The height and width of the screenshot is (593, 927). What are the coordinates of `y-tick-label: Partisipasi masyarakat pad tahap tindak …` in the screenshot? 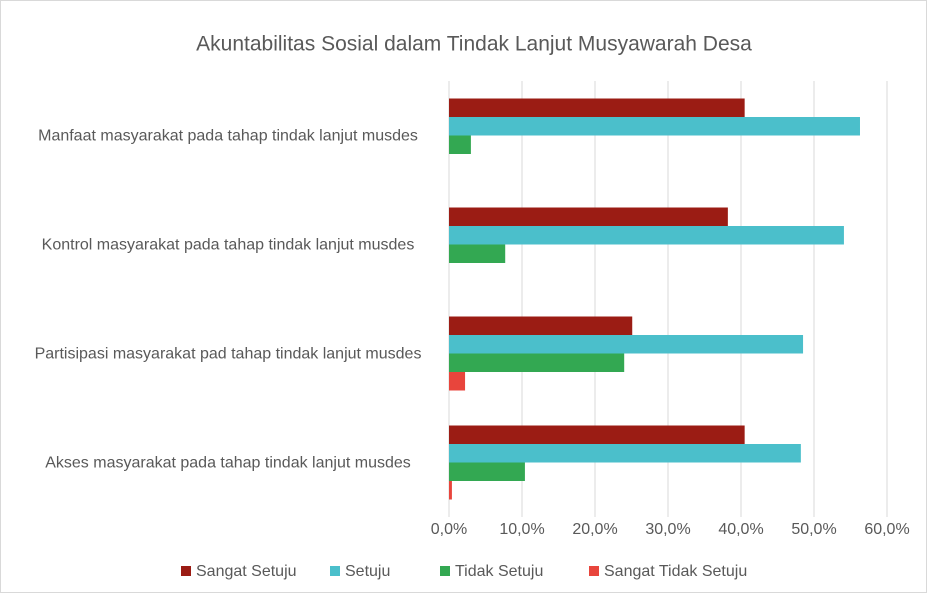 It's located at (228, 353).